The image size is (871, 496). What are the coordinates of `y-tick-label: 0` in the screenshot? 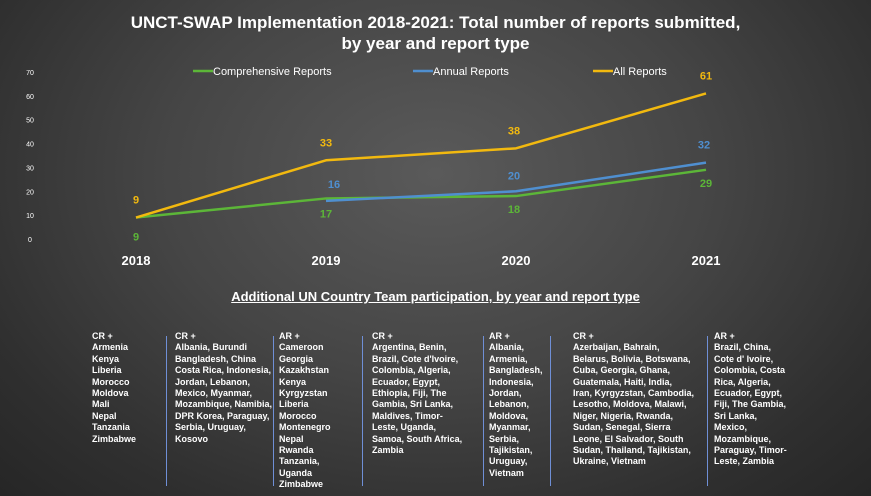 It's located at (30, 240).